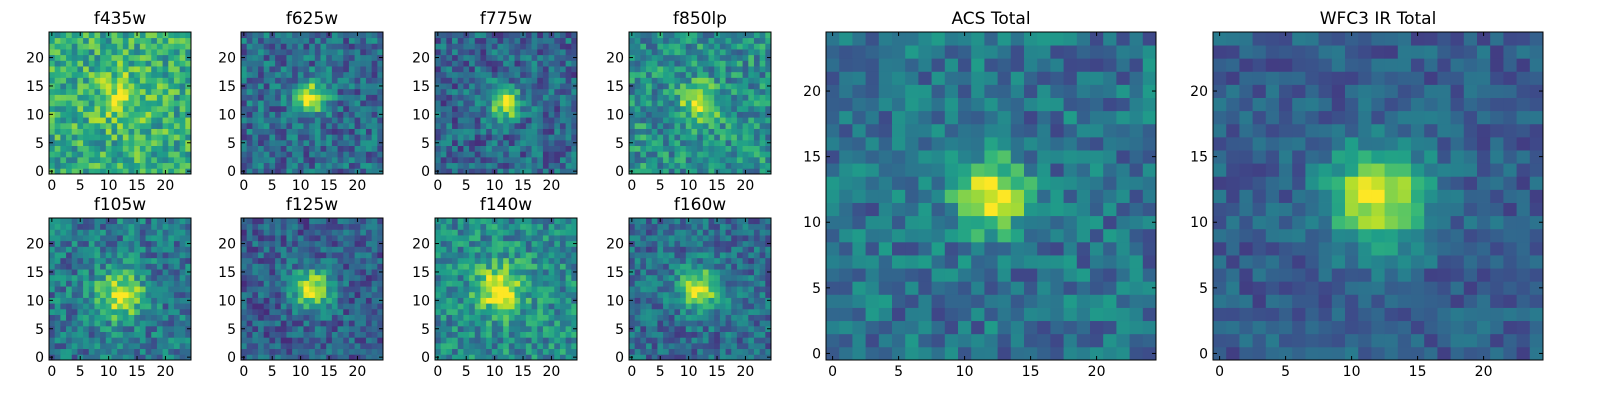  Describe the element at coordinates (425, 172) in the screenshot. I see `y-tick-label: 0` at that location.